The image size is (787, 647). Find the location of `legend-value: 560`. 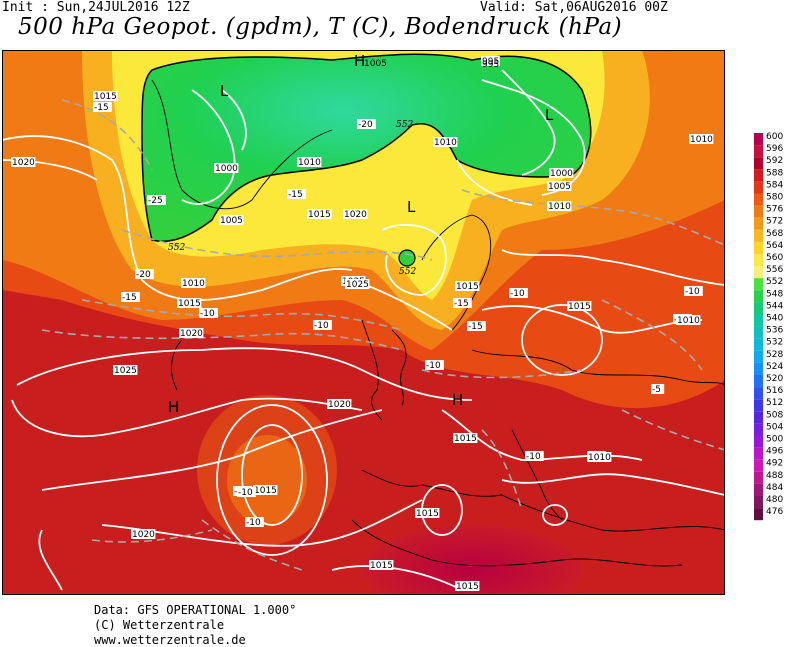

legend-value: 560 is located at coordinates (774, 258).